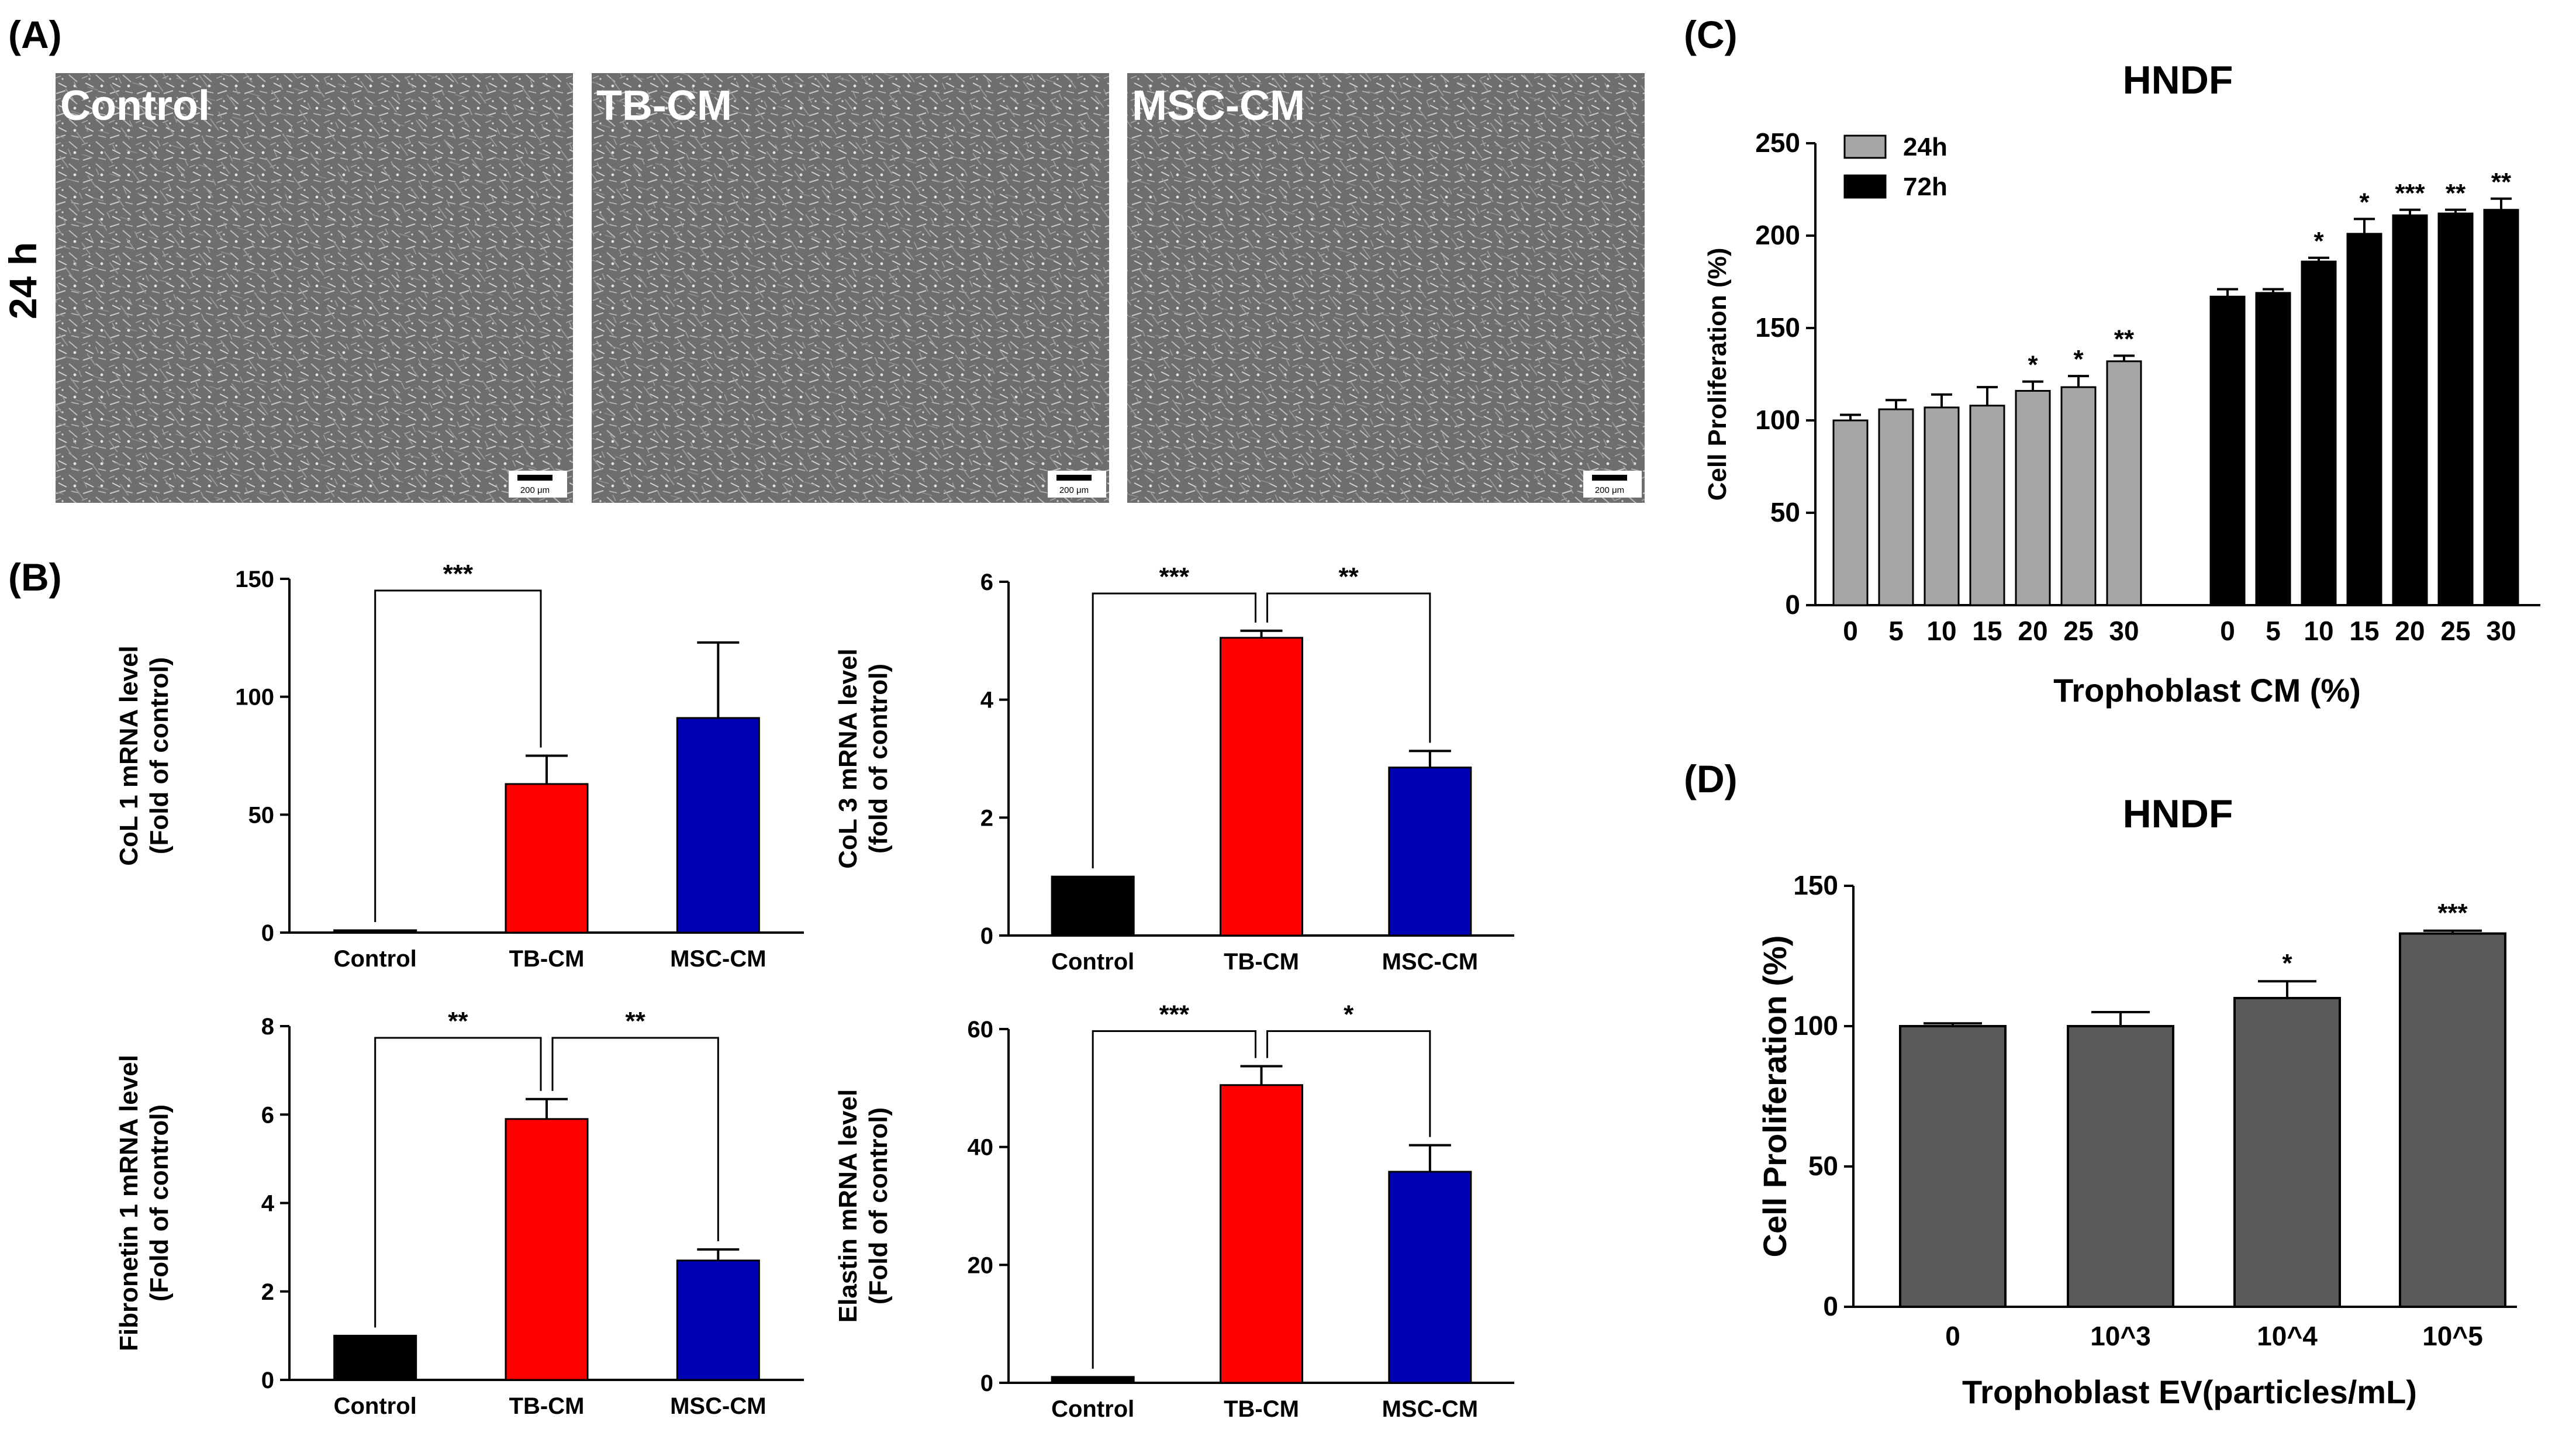 The width and height of the screenshot is (2576, 1429). I want to click on y-tick-label: 60, so click(981, 1030).